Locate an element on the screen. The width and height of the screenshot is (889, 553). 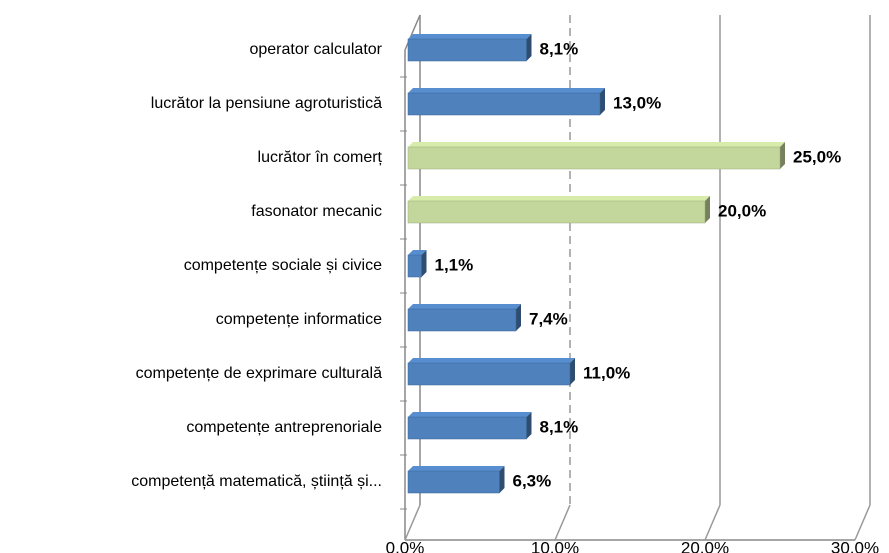
y-tick-label: lucrător în comerț is located at coordinates (320, 157).